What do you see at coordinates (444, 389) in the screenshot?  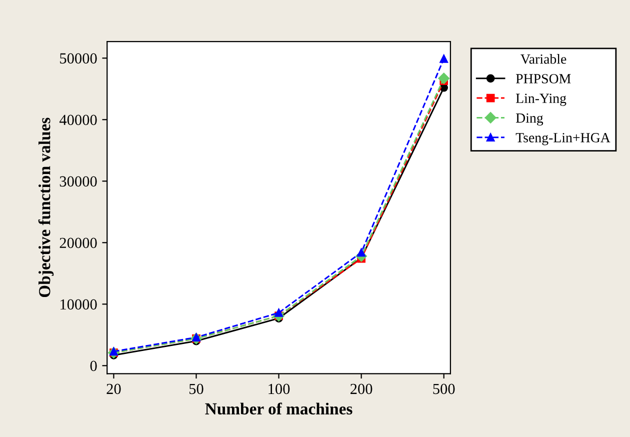 I see `x-tick-label: 500` at bounding box center [444, 389].